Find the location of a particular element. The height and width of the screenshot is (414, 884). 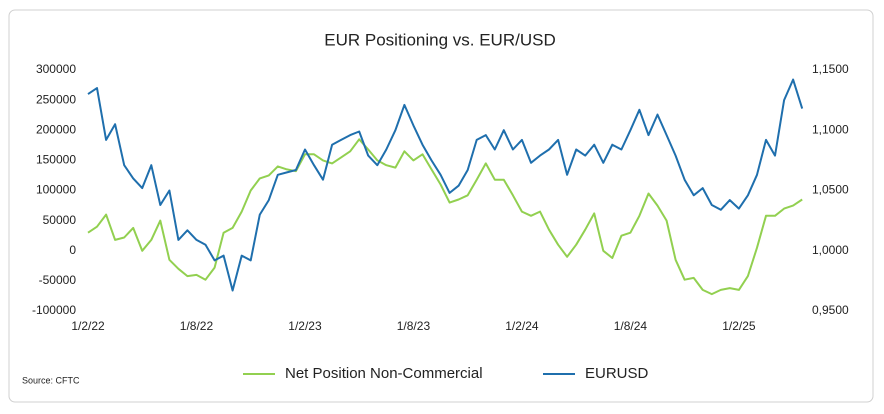

y2-tick-label: 1,1000 is located at coordinates (830, 129).